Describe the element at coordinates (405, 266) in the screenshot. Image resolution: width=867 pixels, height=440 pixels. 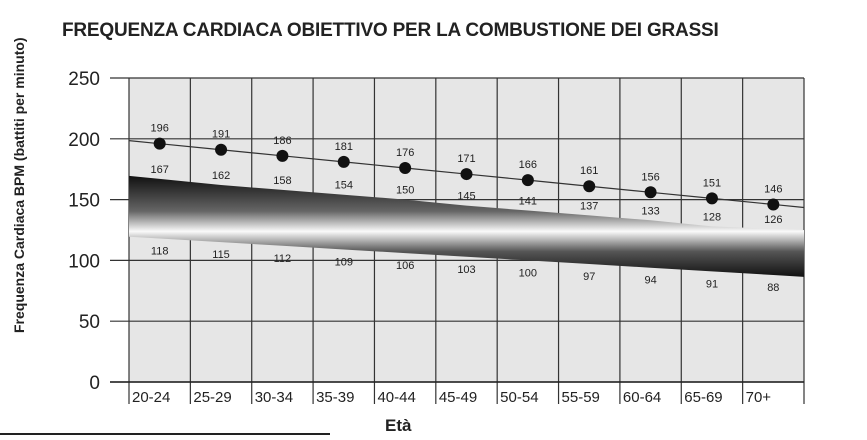
I see `band-lower-label: 106` at that location.